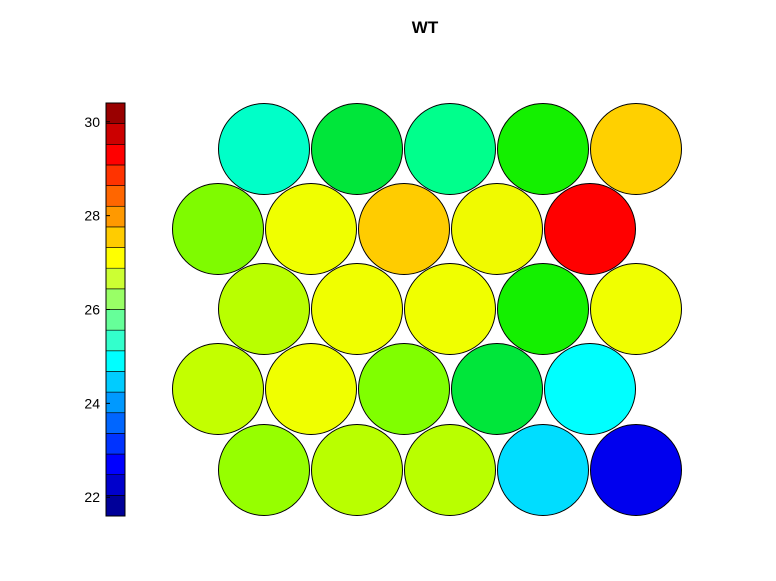  I want to click on map-cell-r0-c1, so click(357, 149).